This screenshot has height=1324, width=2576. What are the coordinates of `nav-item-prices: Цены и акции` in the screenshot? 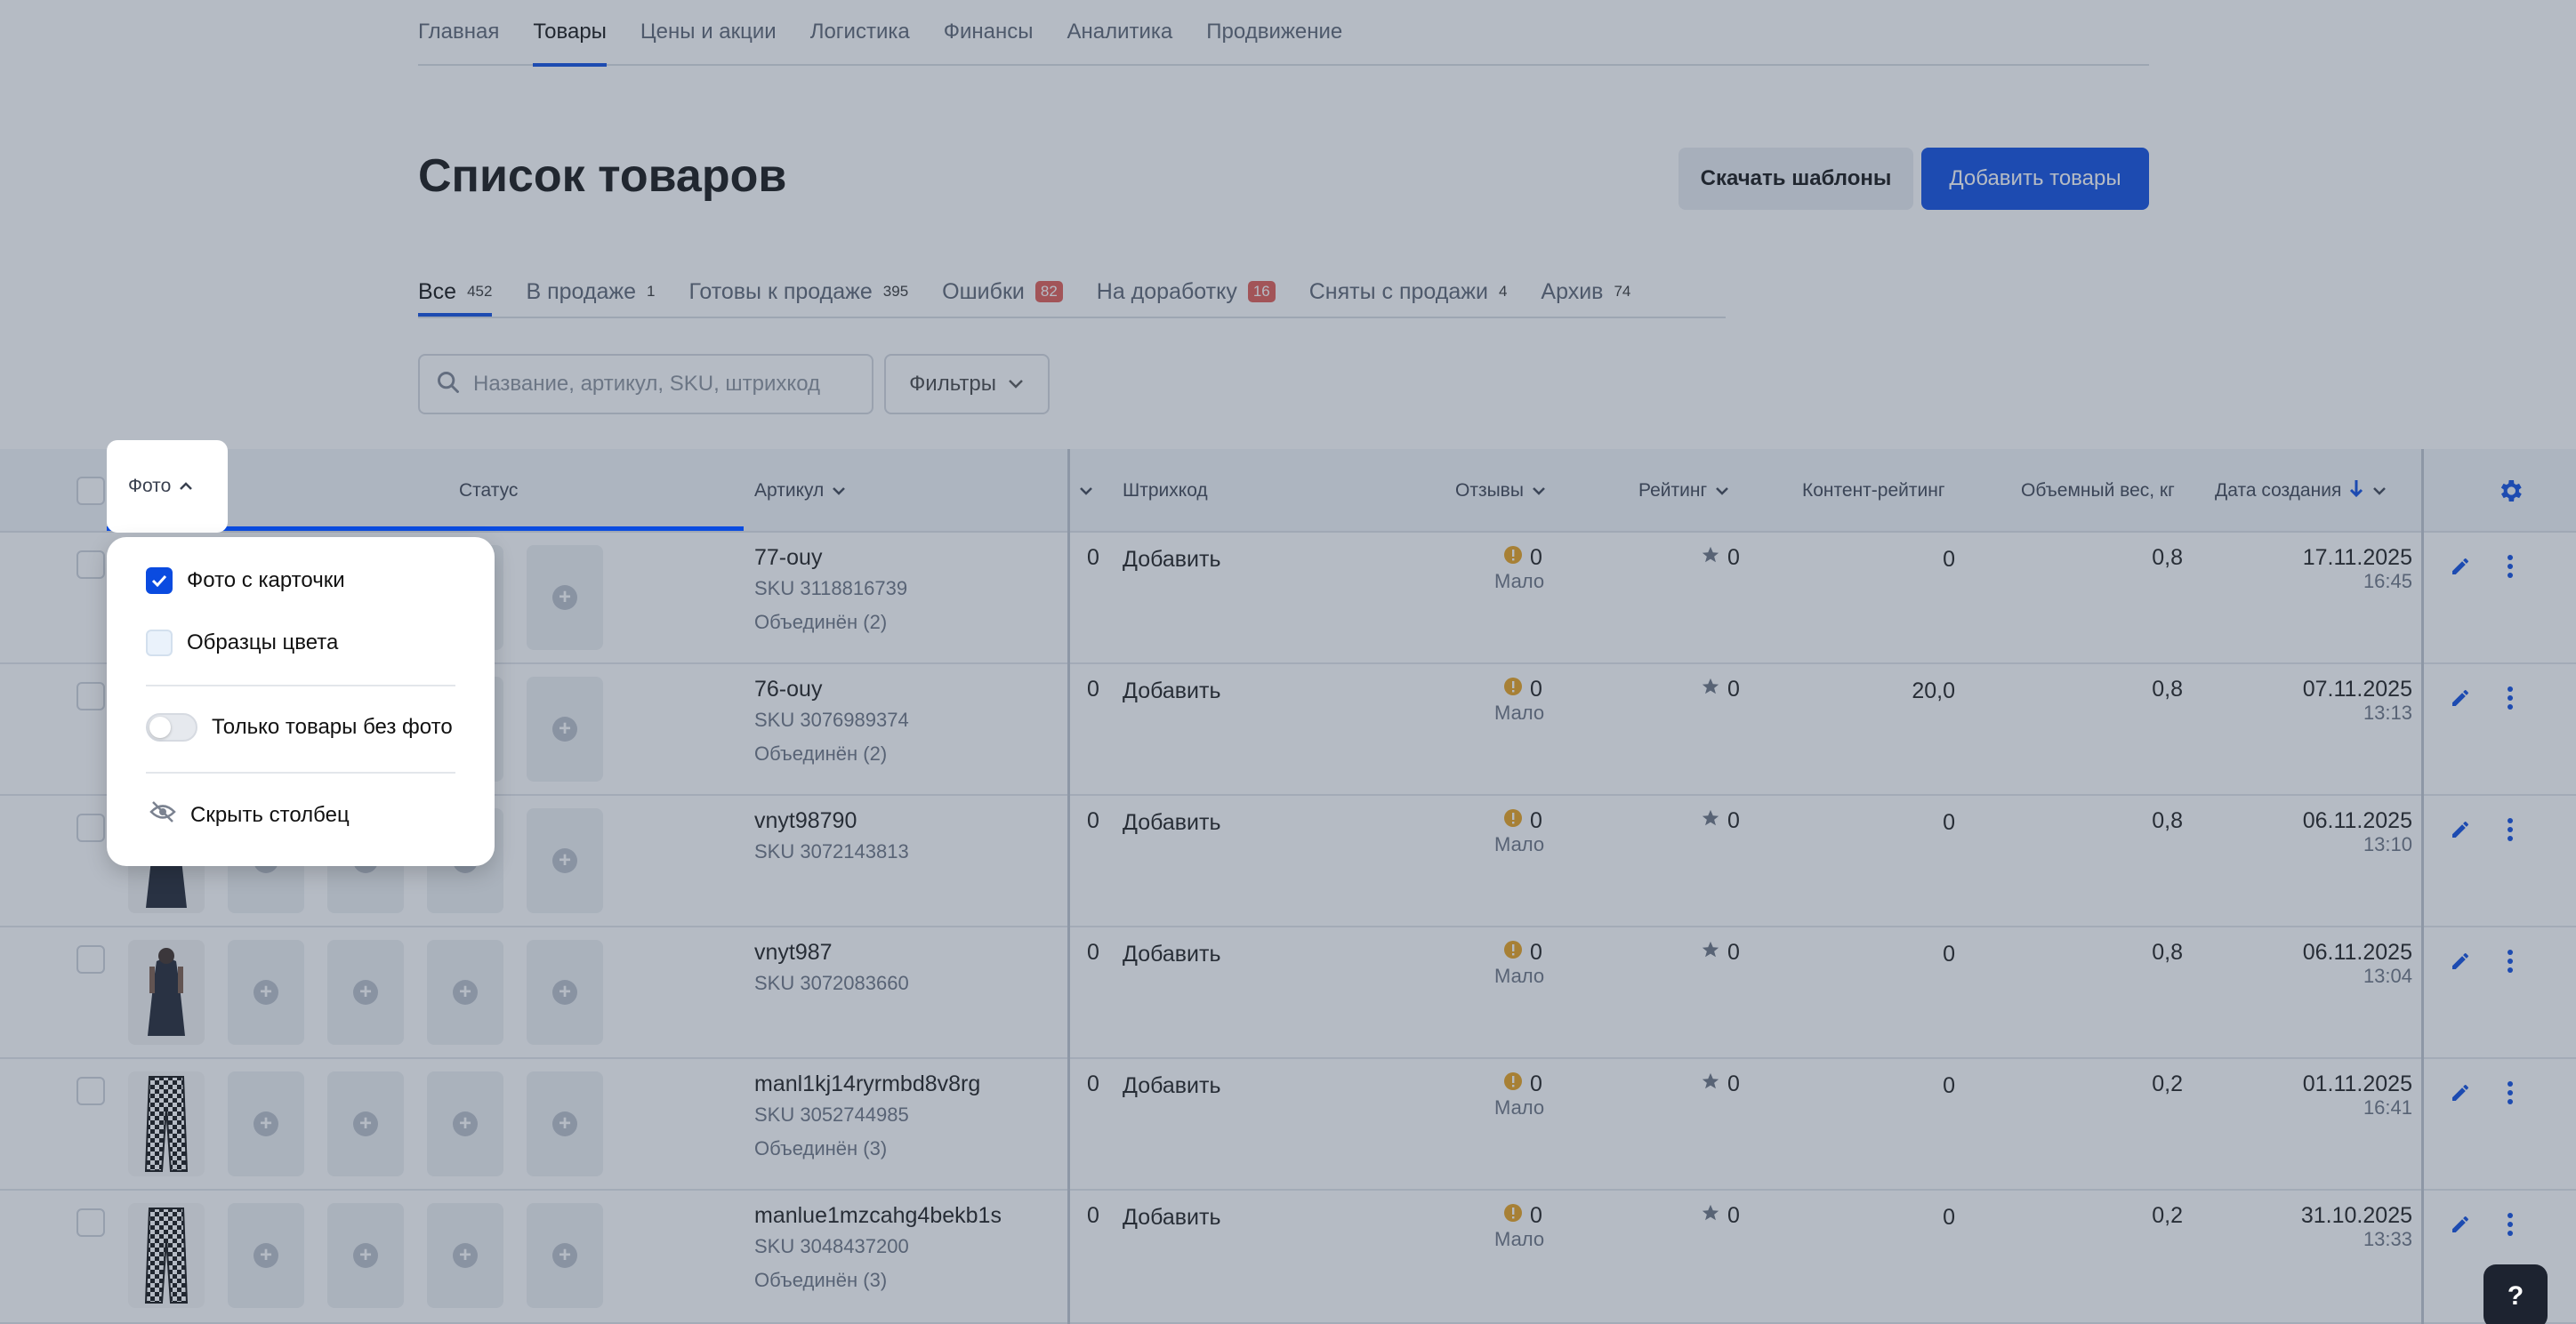 It's located at (708, 32).